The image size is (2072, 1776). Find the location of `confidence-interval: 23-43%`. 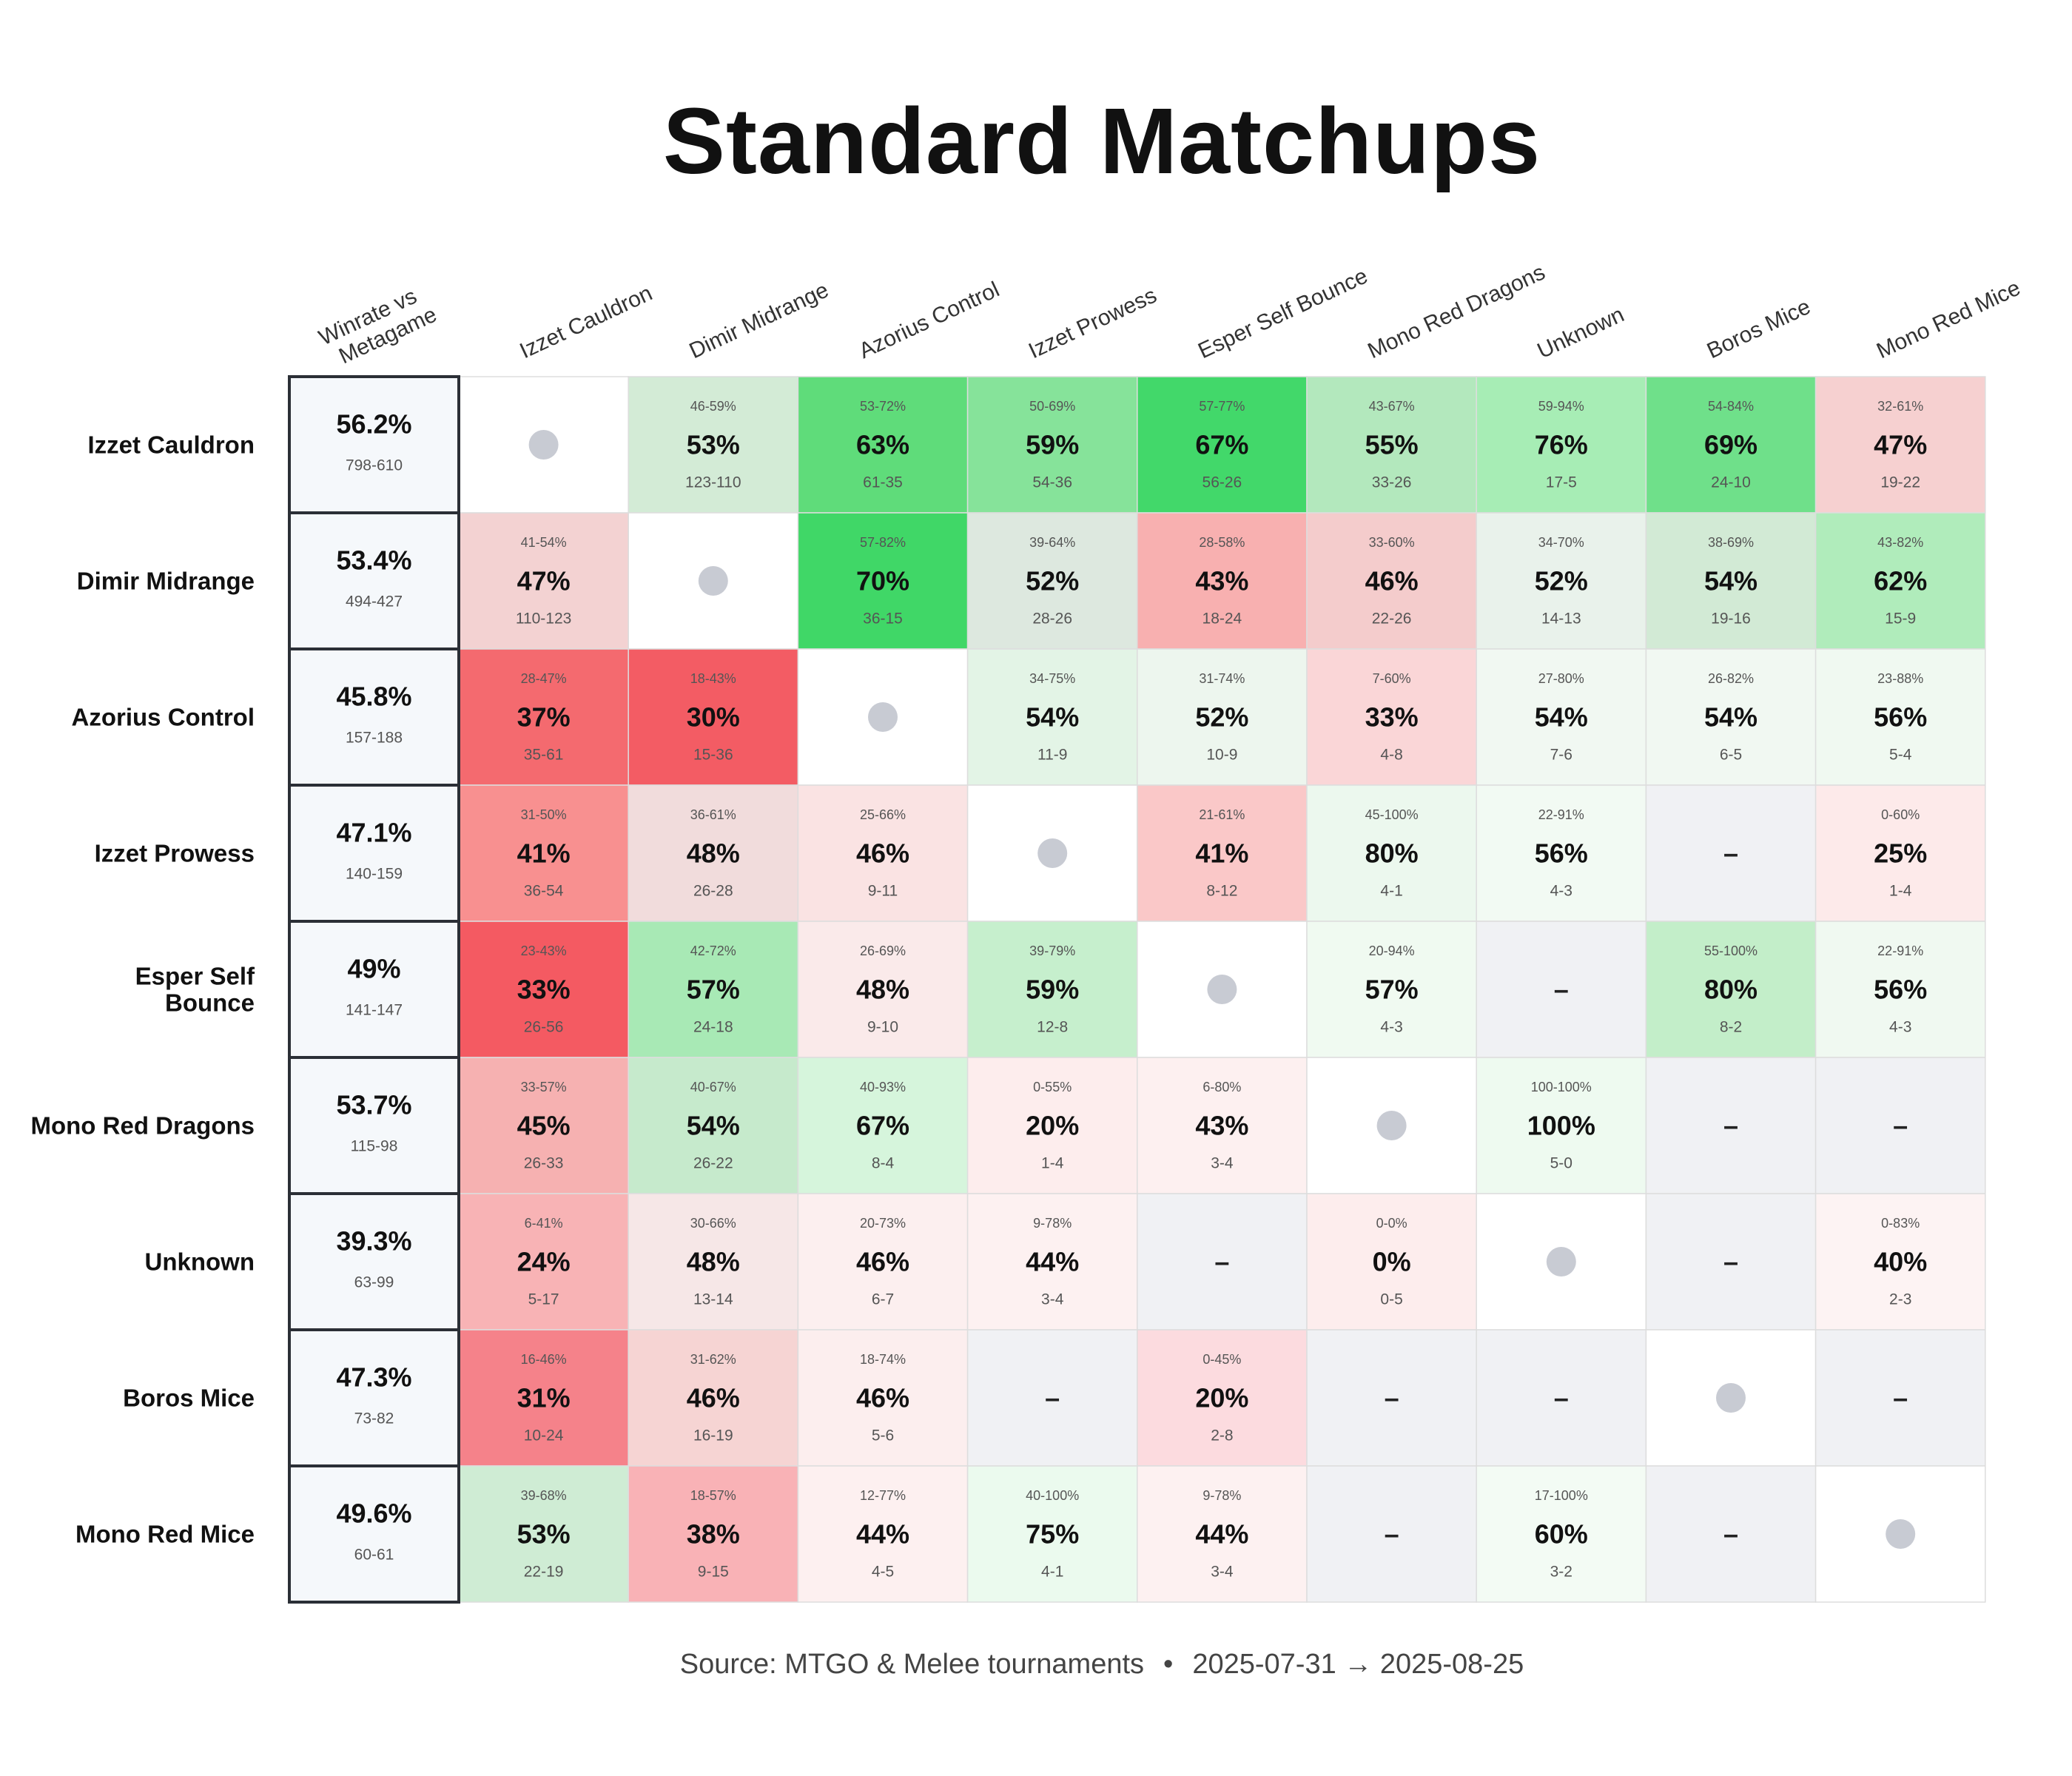

confidence-interval: 23-43% is located at coordinates (544, 951).